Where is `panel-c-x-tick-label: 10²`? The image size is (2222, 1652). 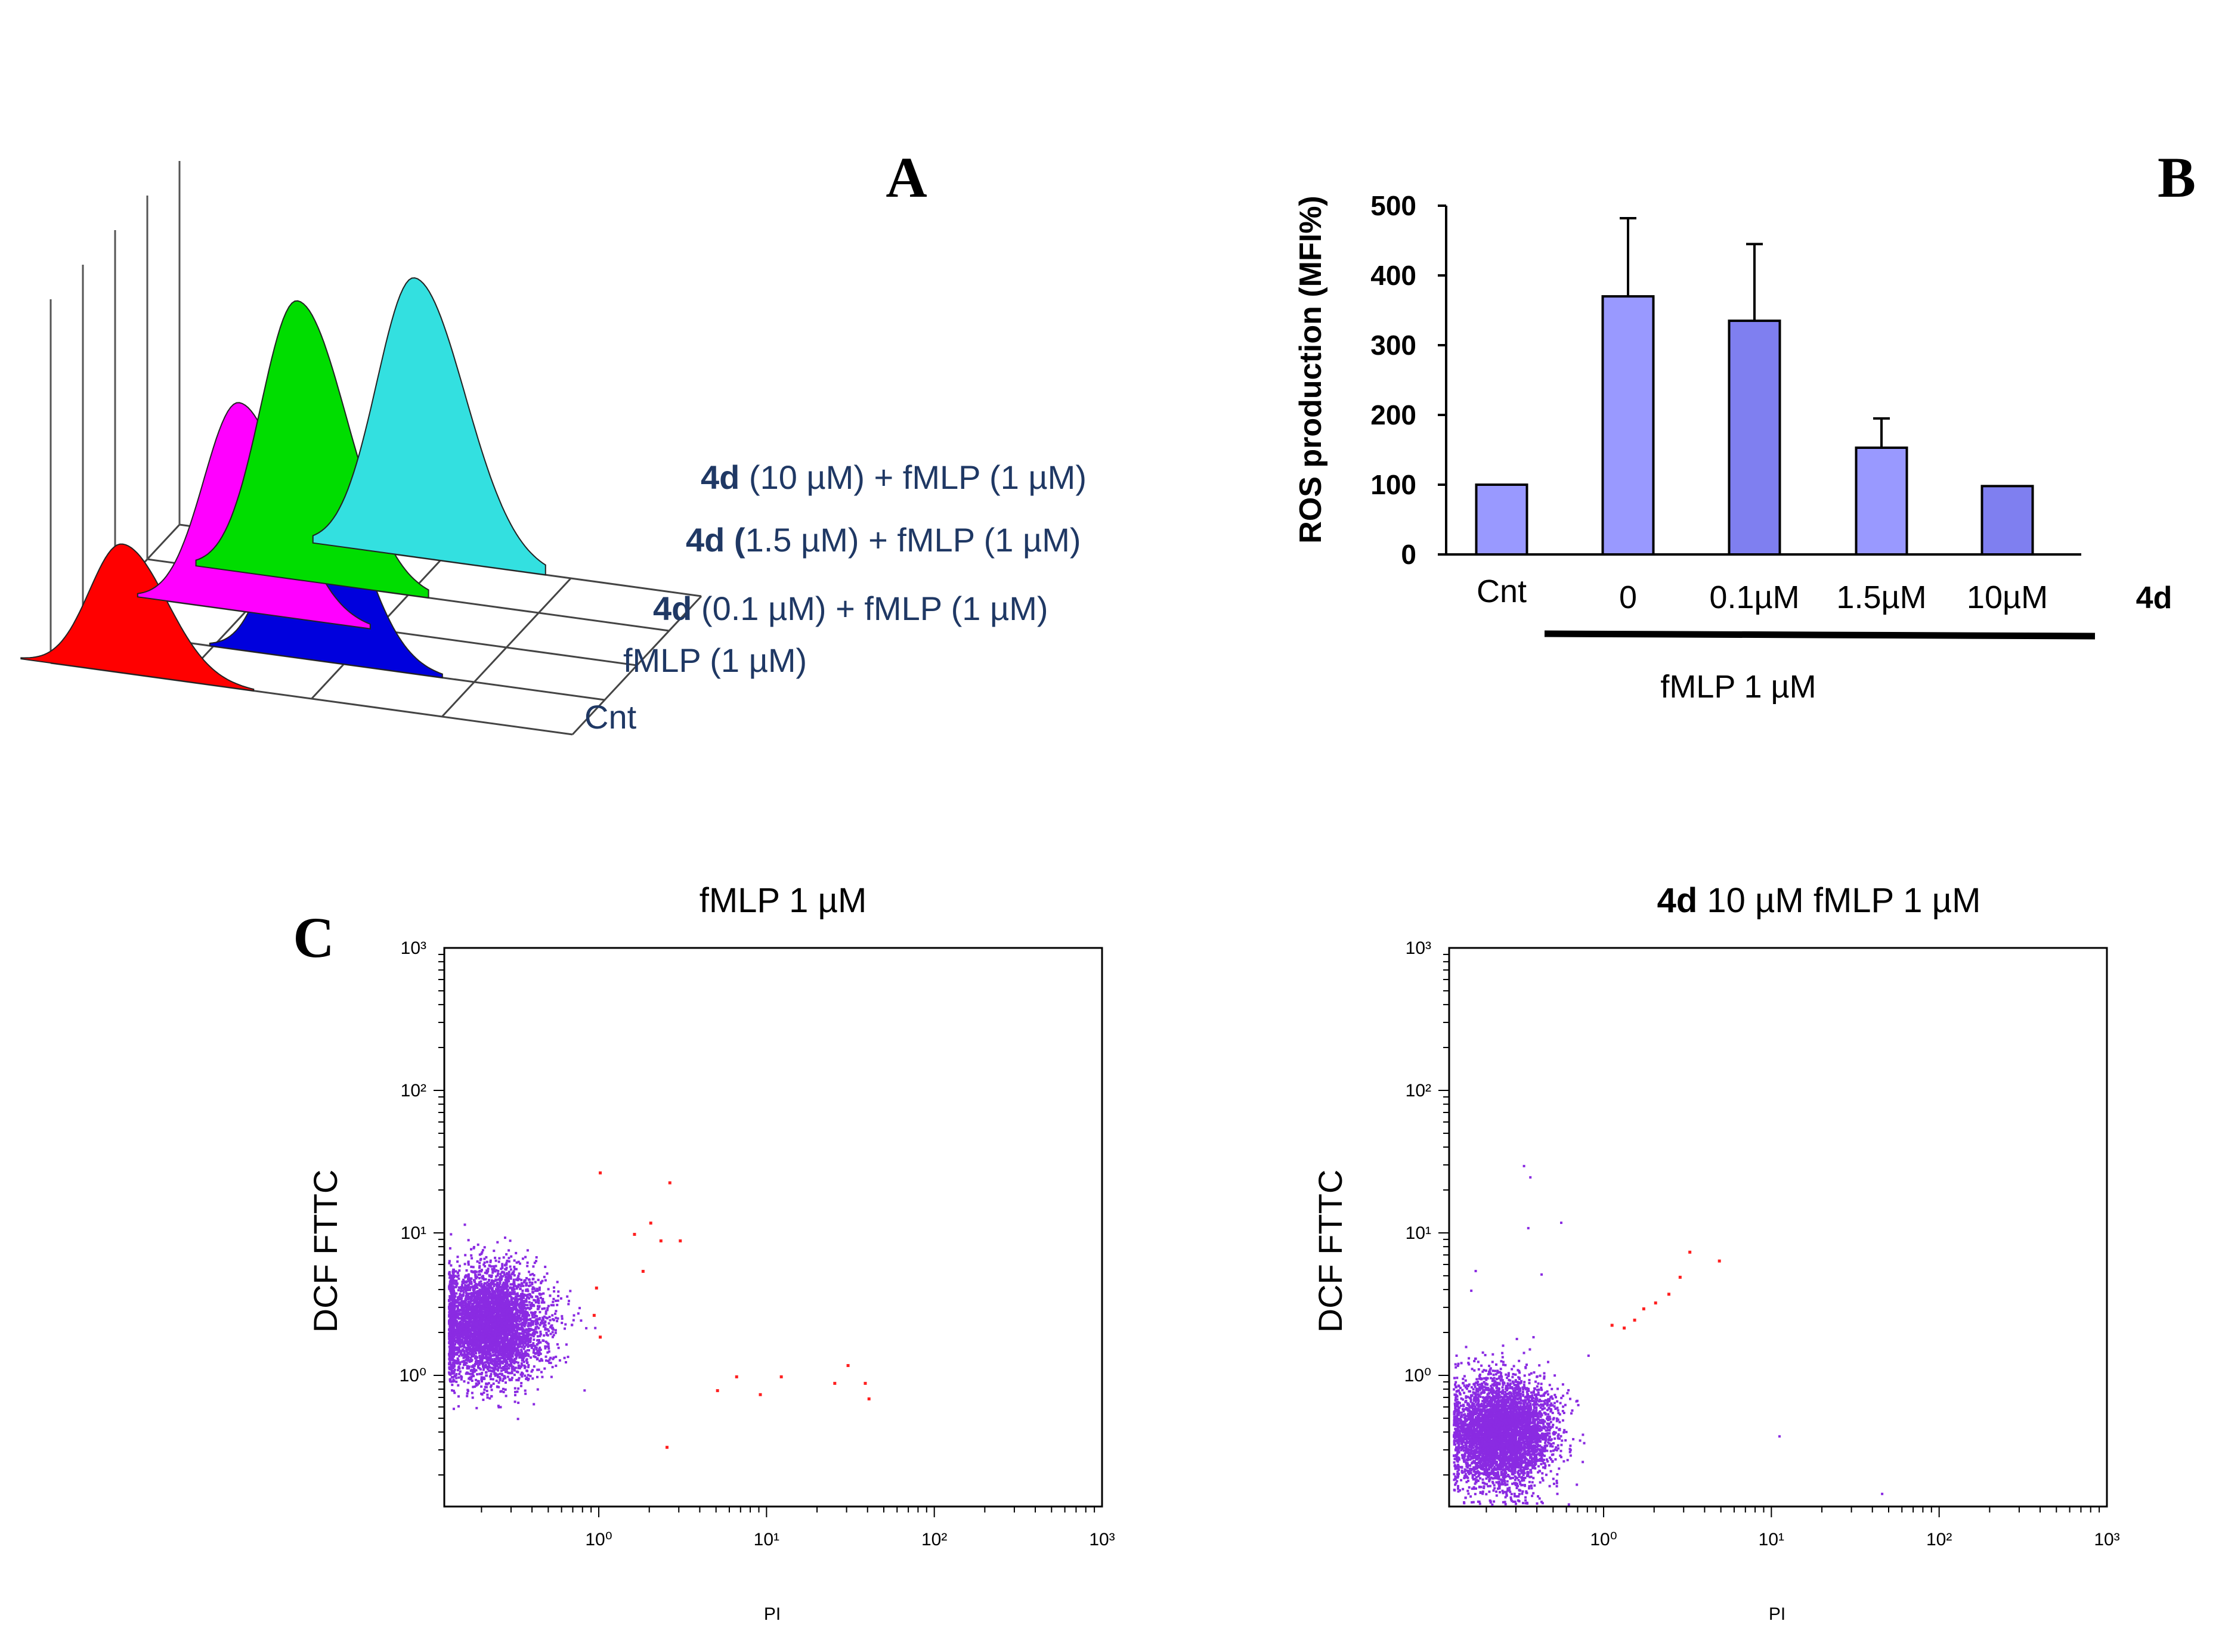
panel-c-x-tick-label: 10² is located at coordinates (934, 1539).